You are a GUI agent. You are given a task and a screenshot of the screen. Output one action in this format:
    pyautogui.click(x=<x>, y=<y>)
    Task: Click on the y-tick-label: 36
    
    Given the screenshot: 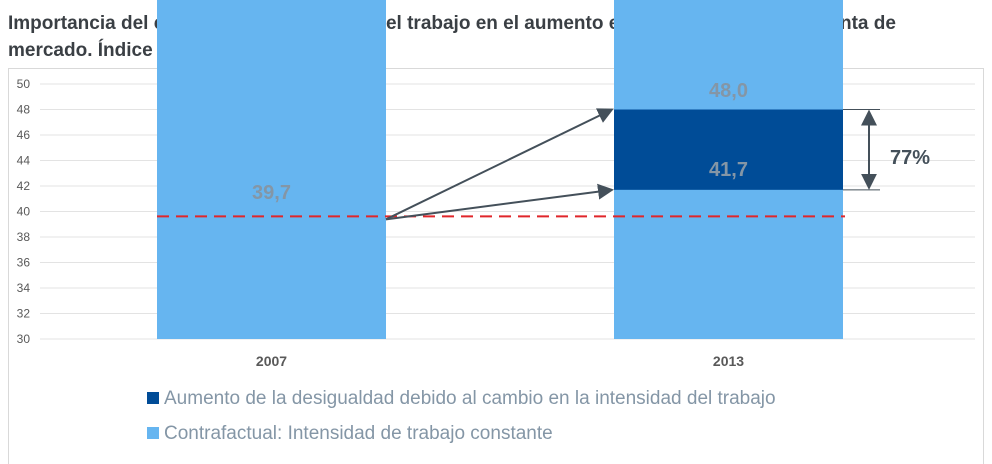 What is the action you would take?
    pyautogui.click(x=24, y=263)
    